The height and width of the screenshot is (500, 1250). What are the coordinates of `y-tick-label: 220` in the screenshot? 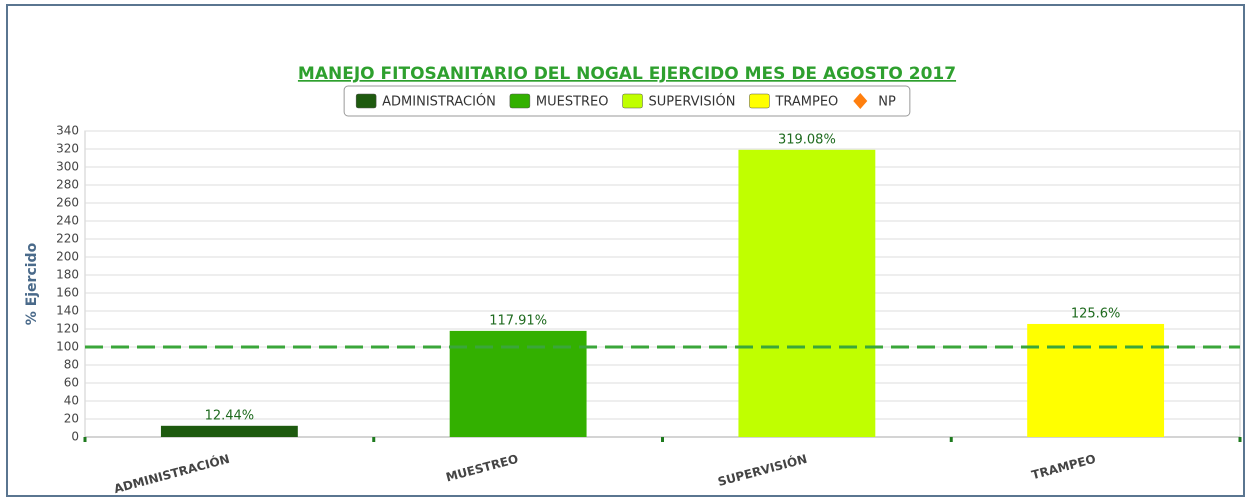 It's located at (67, 239).